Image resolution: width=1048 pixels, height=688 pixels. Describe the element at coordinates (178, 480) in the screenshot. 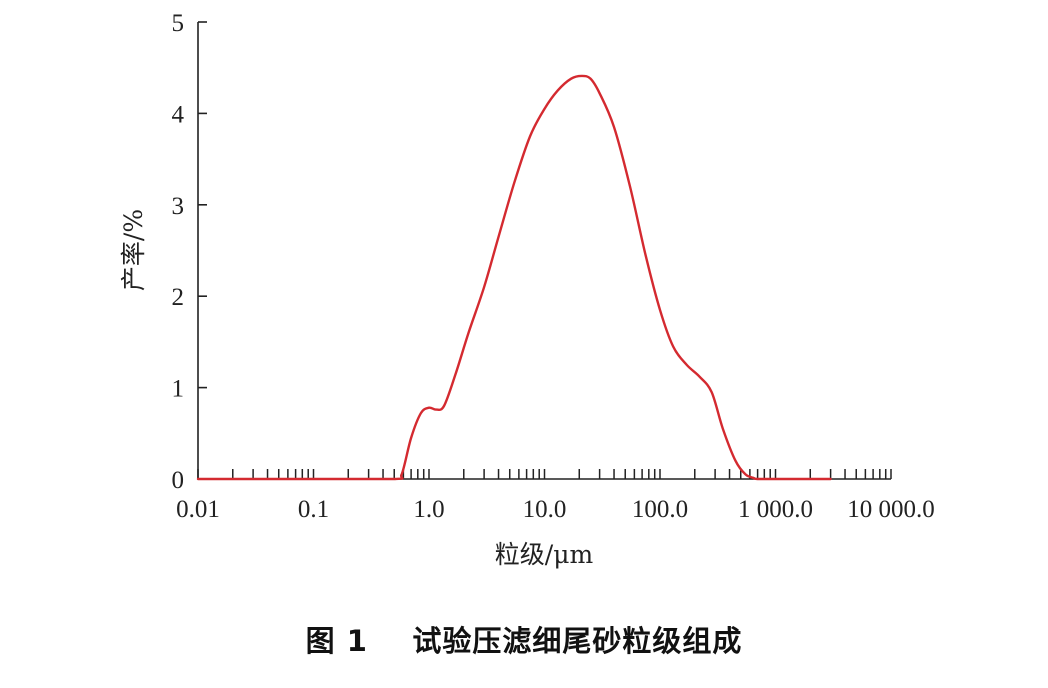

I see `y-tick-label: 0` at that location.